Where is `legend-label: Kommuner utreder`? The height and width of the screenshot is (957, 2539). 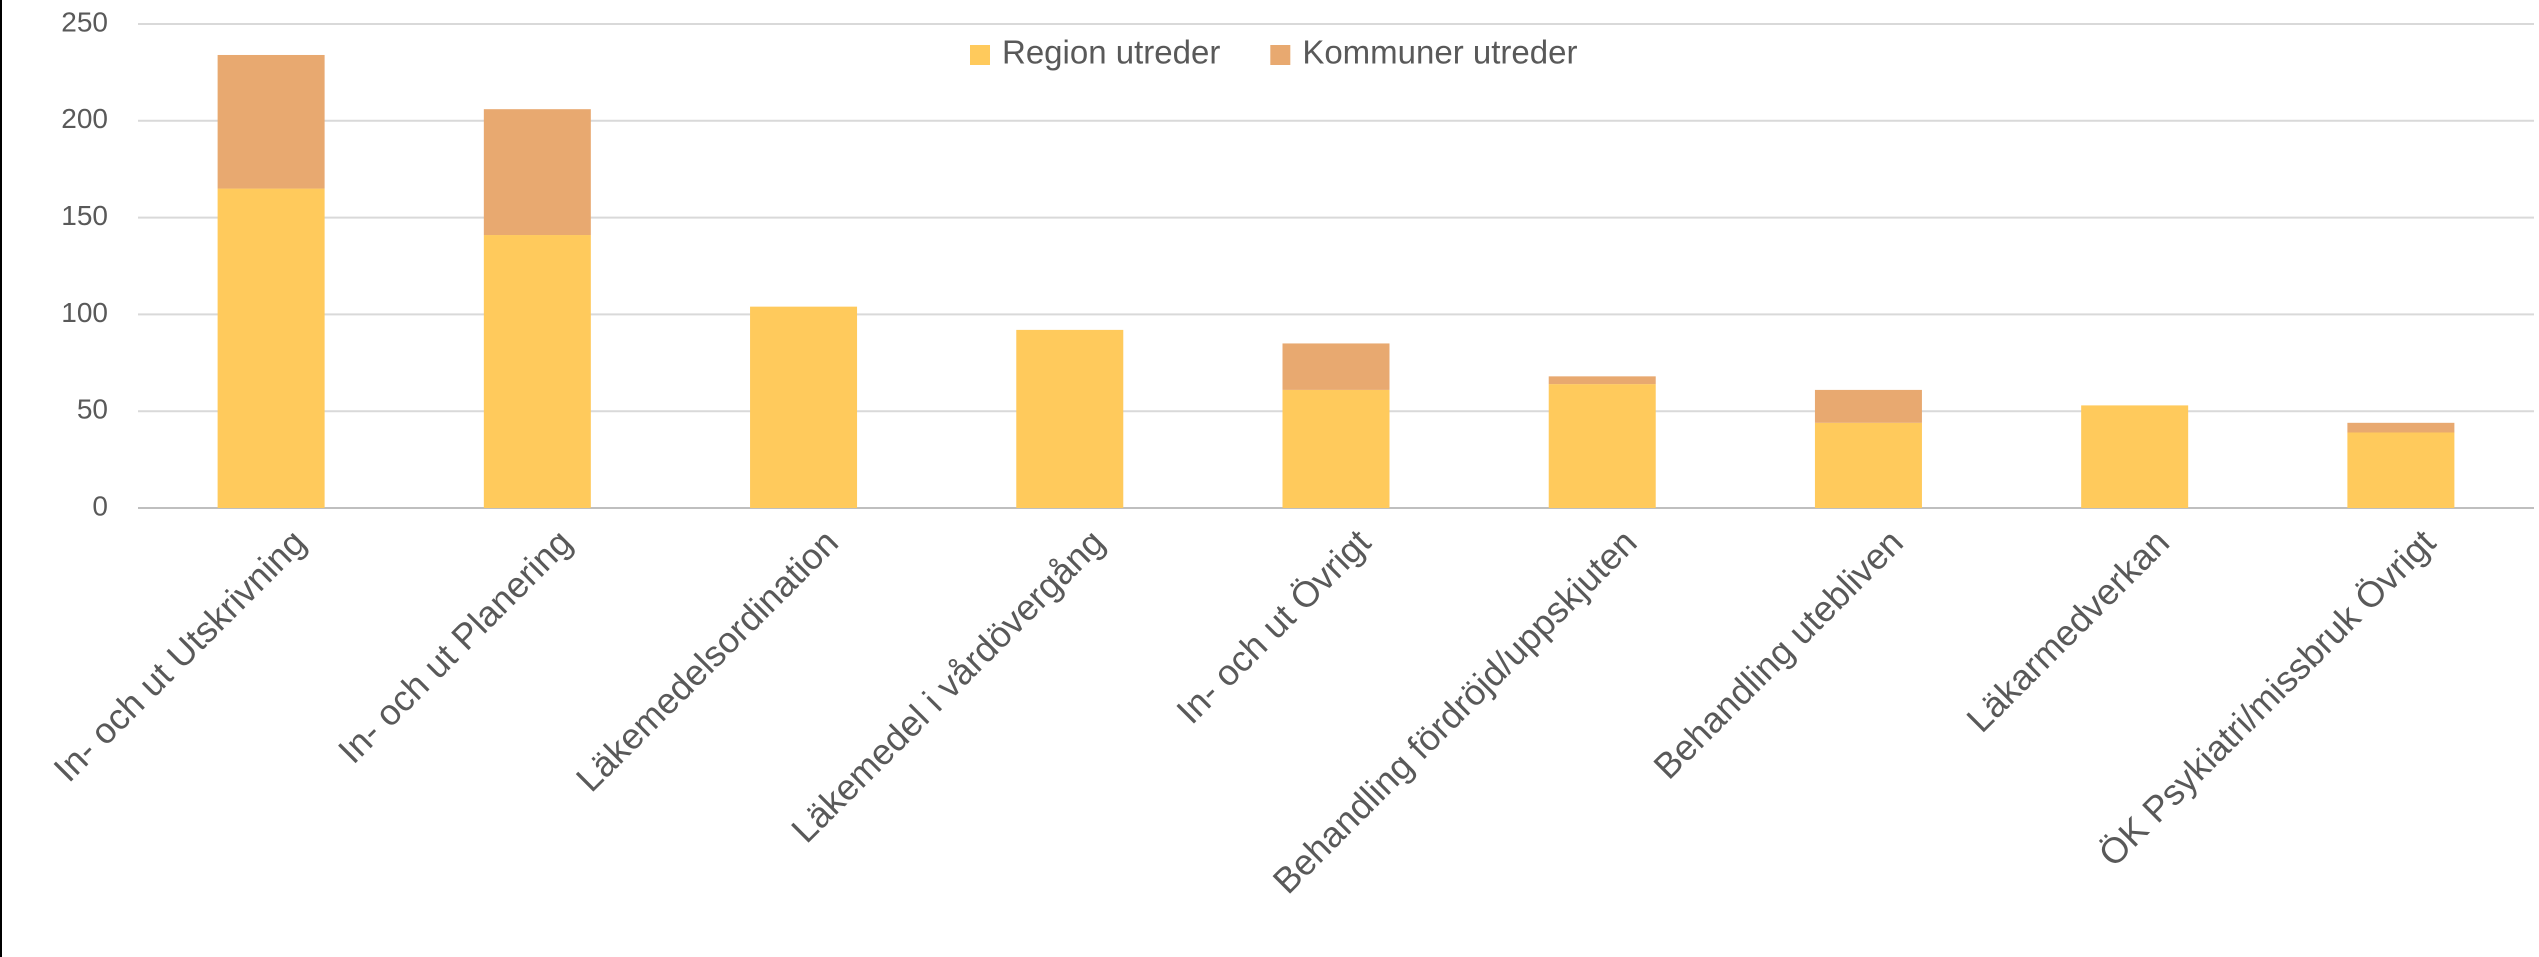
legend-label: Kommuner utreder is located at coordinates (1439, 52).